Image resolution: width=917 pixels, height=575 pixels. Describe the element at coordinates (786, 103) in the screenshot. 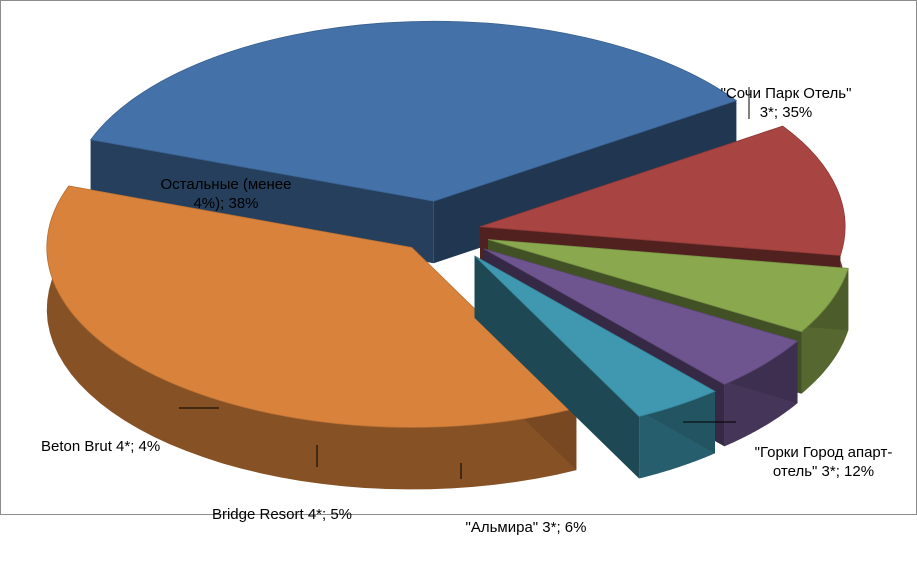

I see `label-sochi-park: "Сочи Парк Отель" 3*; 35%` at that location.